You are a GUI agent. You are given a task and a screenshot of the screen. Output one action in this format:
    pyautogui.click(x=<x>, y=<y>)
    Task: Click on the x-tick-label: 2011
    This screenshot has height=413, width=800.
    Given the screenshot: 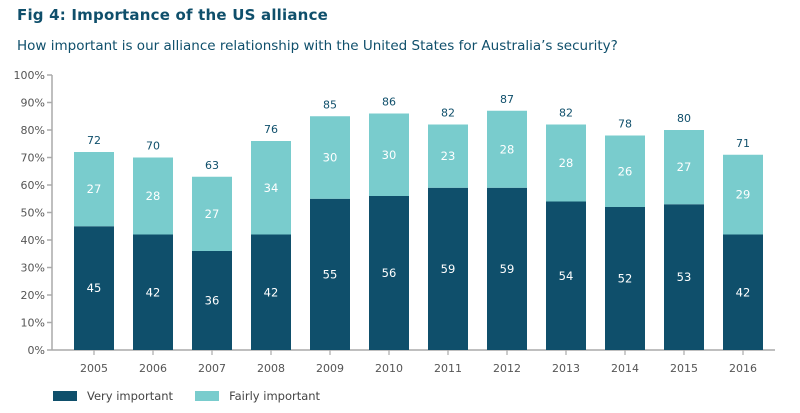 What is the action you would take?
    pyautogui.click(x=448, y=368)
    